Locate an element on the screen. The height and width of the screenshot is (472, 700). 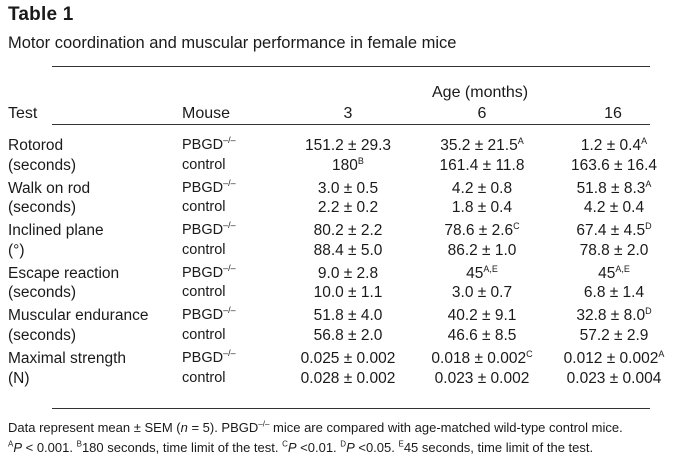
cell-age-6: 46.6 ± 8.5 is located at coordinates (482, 336).